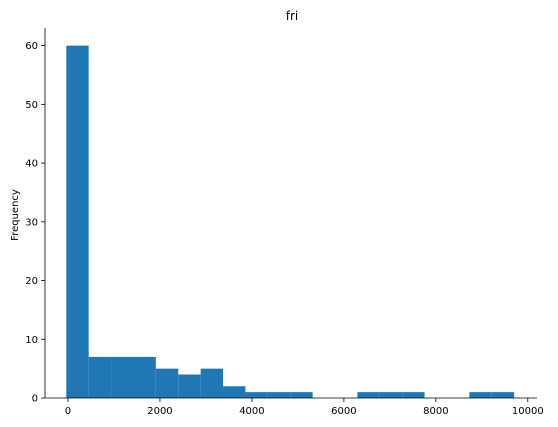 The image size is (558, 427). Describe the element at coordinates (159, 411) in the screenshot. I see `x-tick-label: 2000` at that location.